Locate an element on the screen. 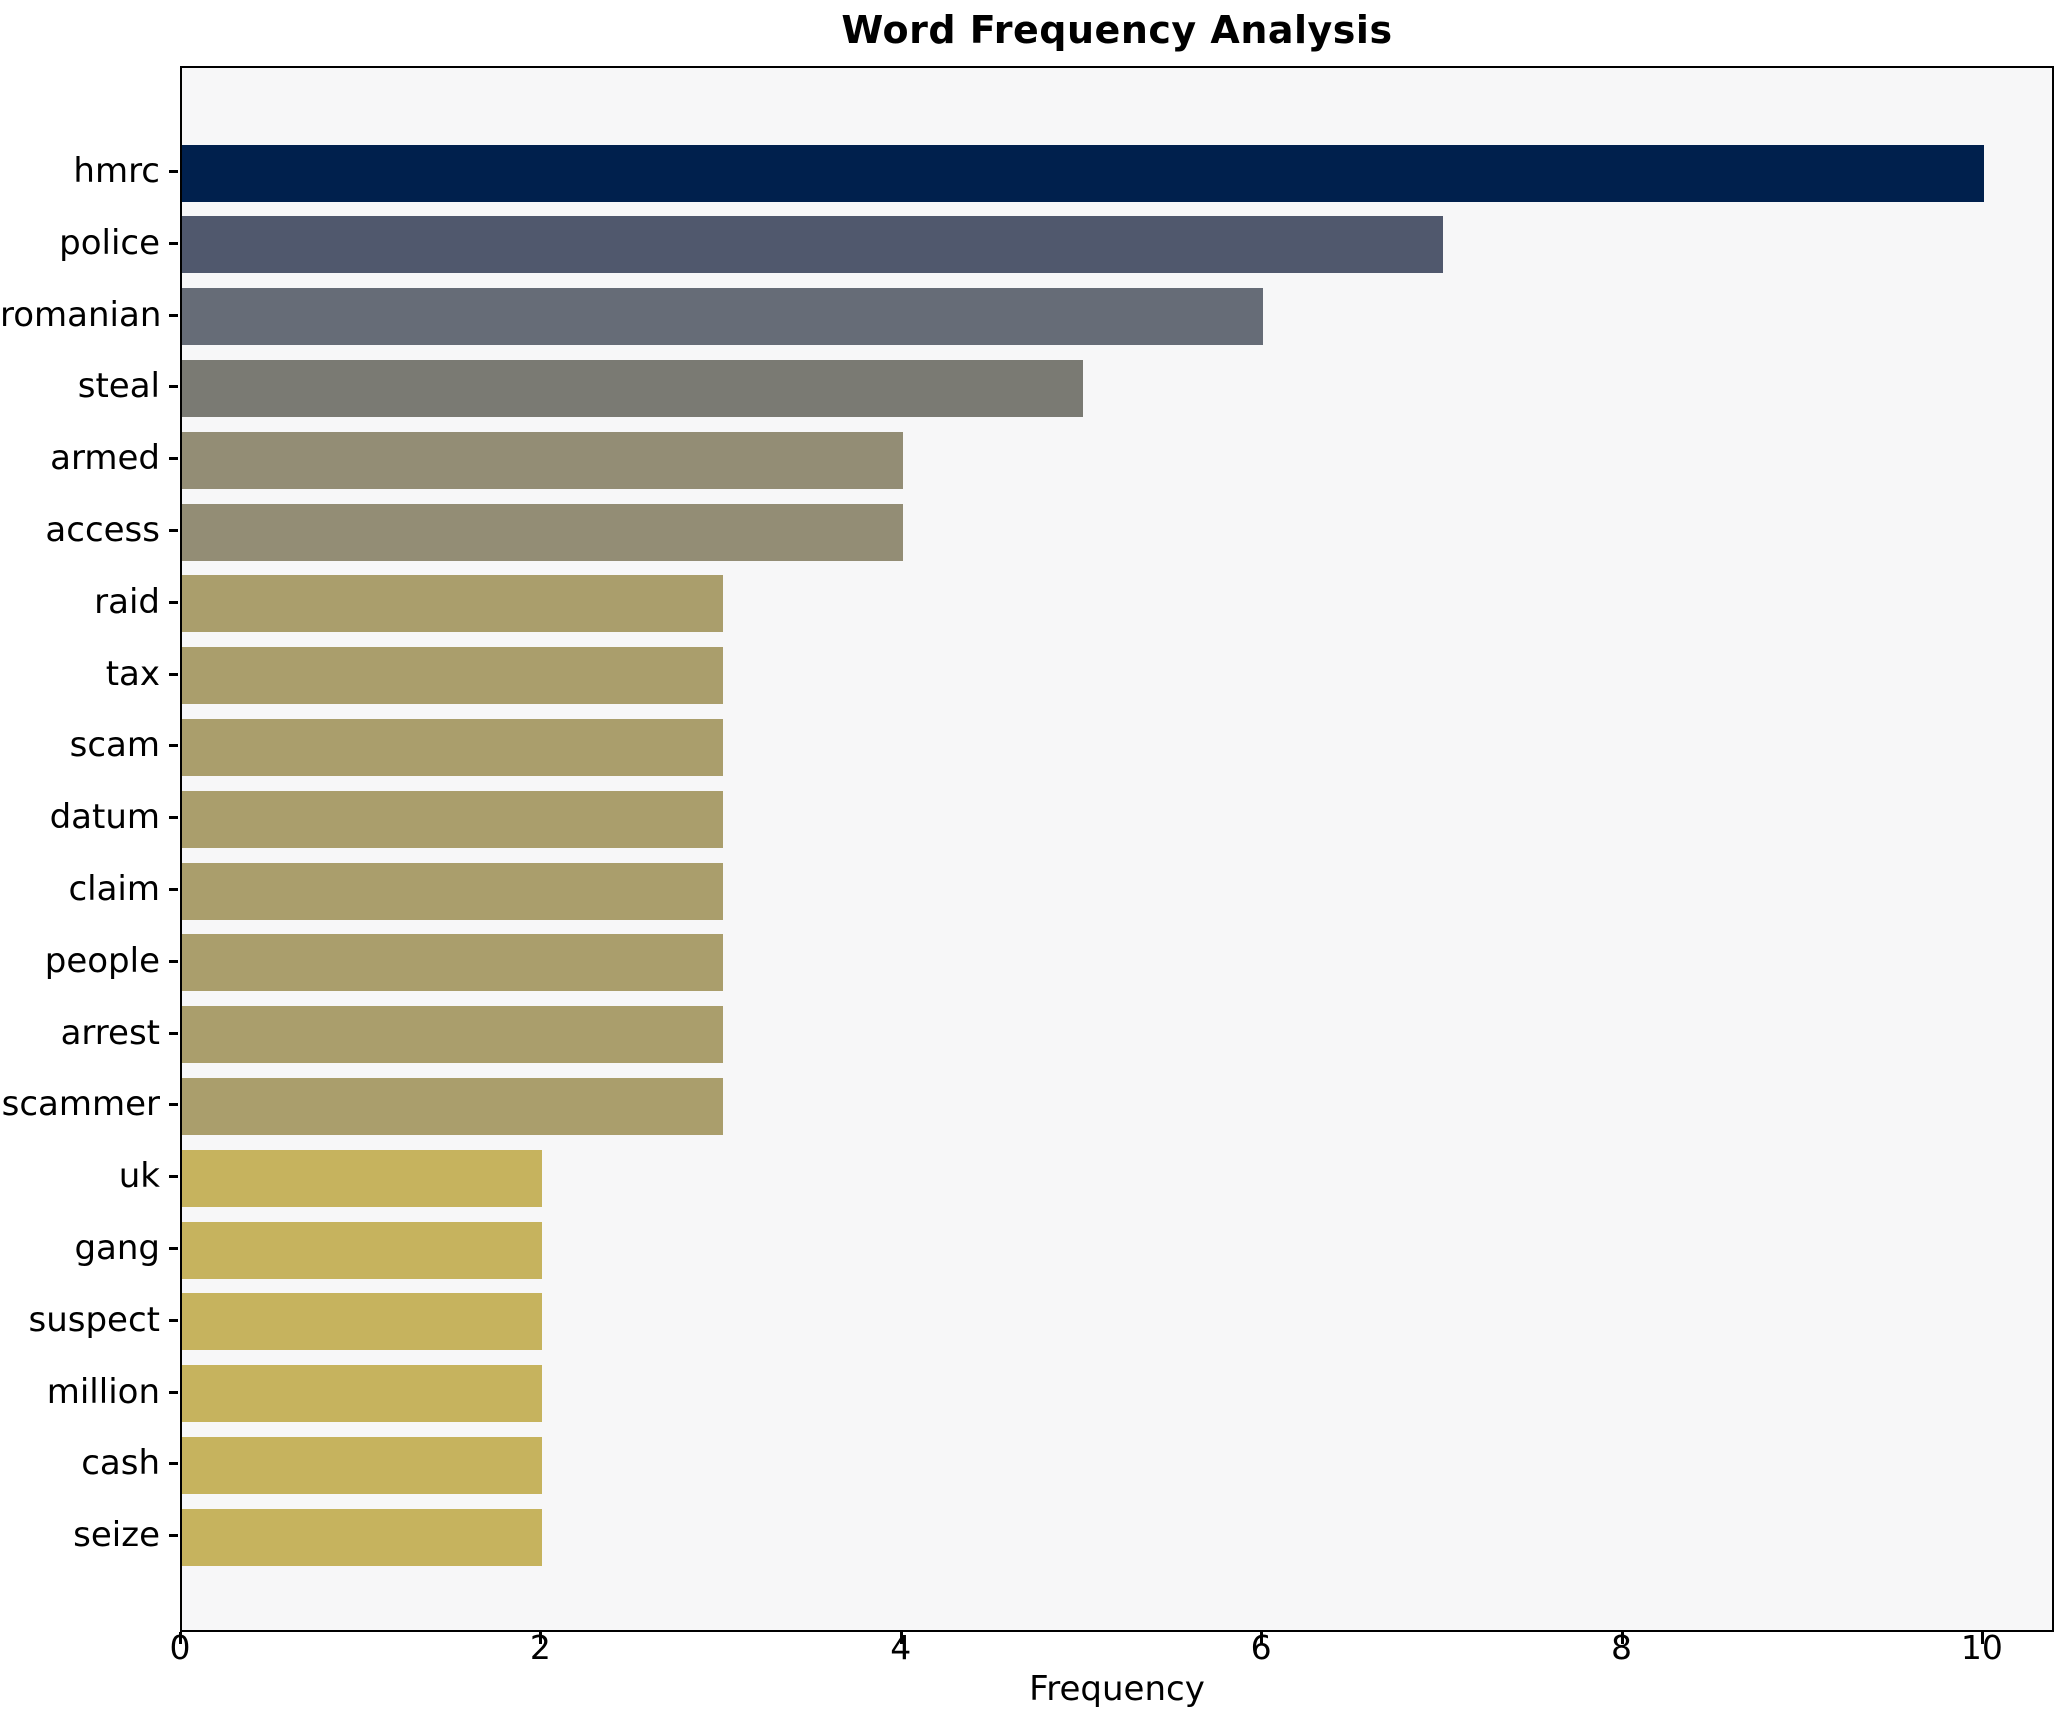 The width and height of the screenshot is (2058, 1722). x-tick-label-0: 0 is located at coordinates (180, 1647).